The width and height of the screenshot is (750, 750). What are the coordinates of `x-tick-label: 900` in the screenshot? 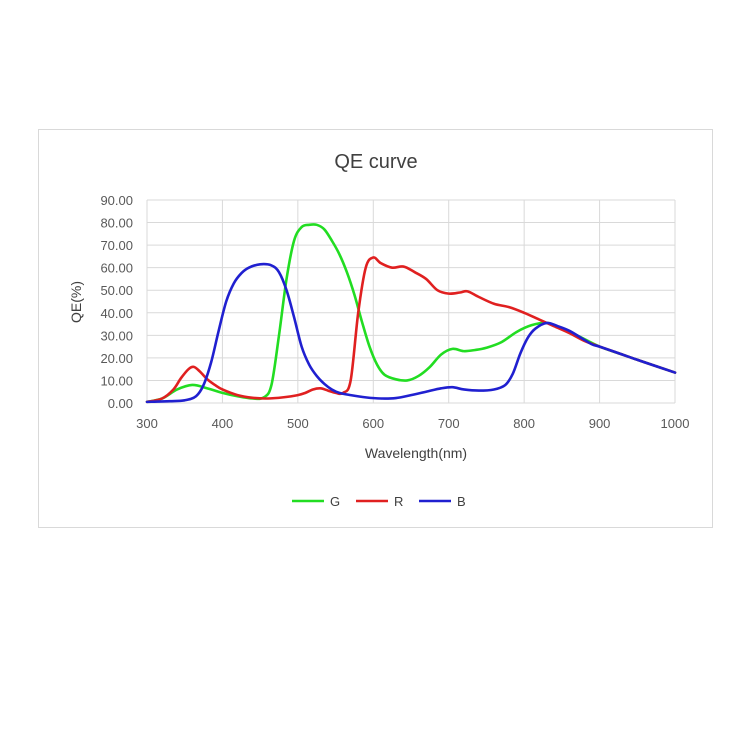 It's located at (600, 423).